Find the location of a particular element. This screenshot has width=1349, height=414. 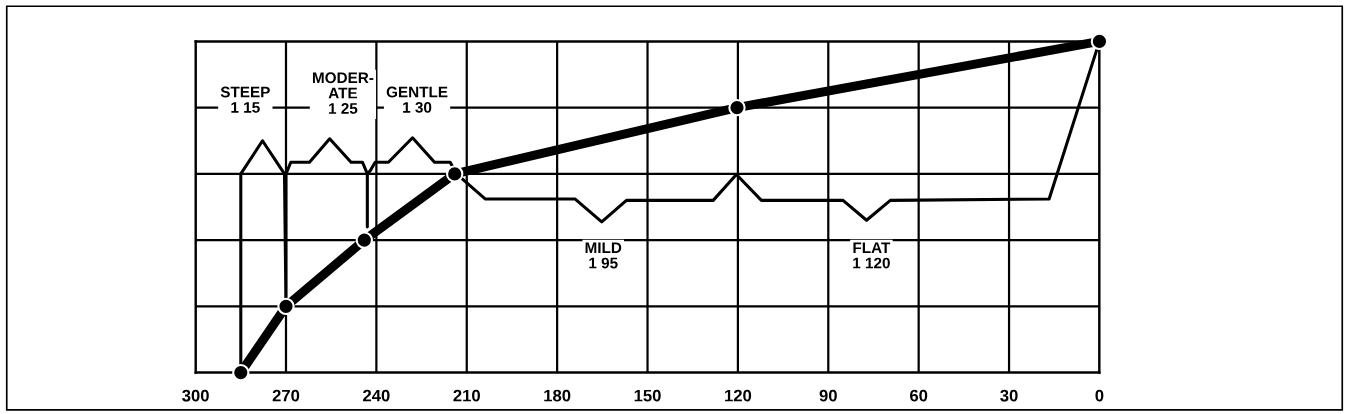

annotation: MILD 1 95 is located at coordinates (603, 255).